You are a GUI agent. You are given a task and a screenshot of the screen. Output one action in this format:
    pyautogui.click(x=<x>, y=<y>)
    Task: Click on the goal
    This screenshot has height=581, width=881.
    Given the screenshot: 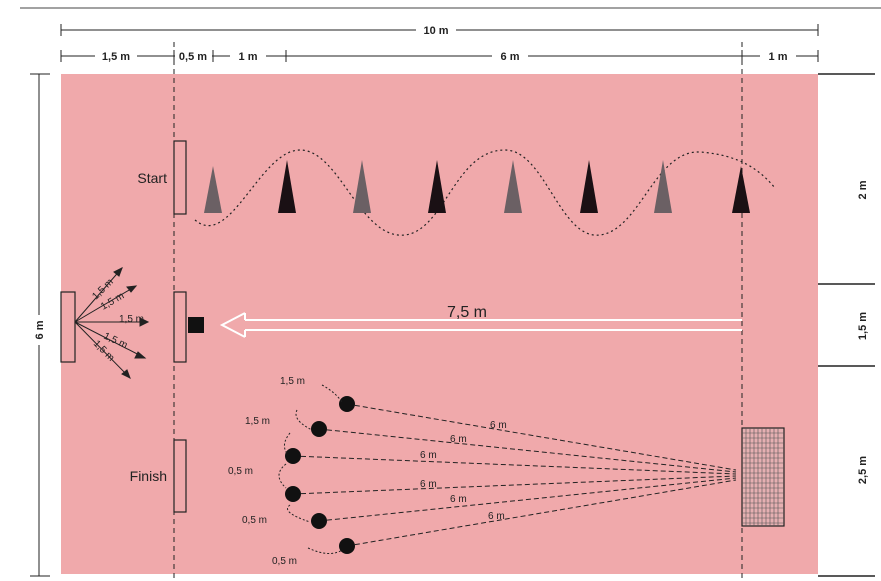 What is the action you would take?
    pyautogui.click(x=763, y=477)
    